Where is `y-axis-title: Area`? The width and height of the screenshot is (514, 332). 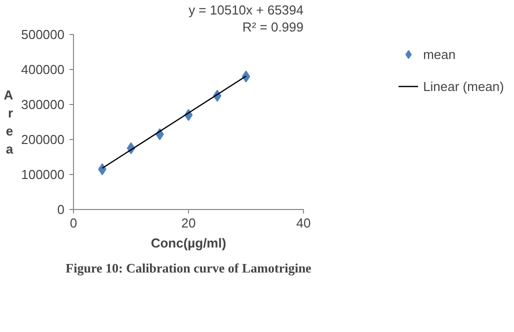 y-axis-title: Area is located at coordinates (9, 122).